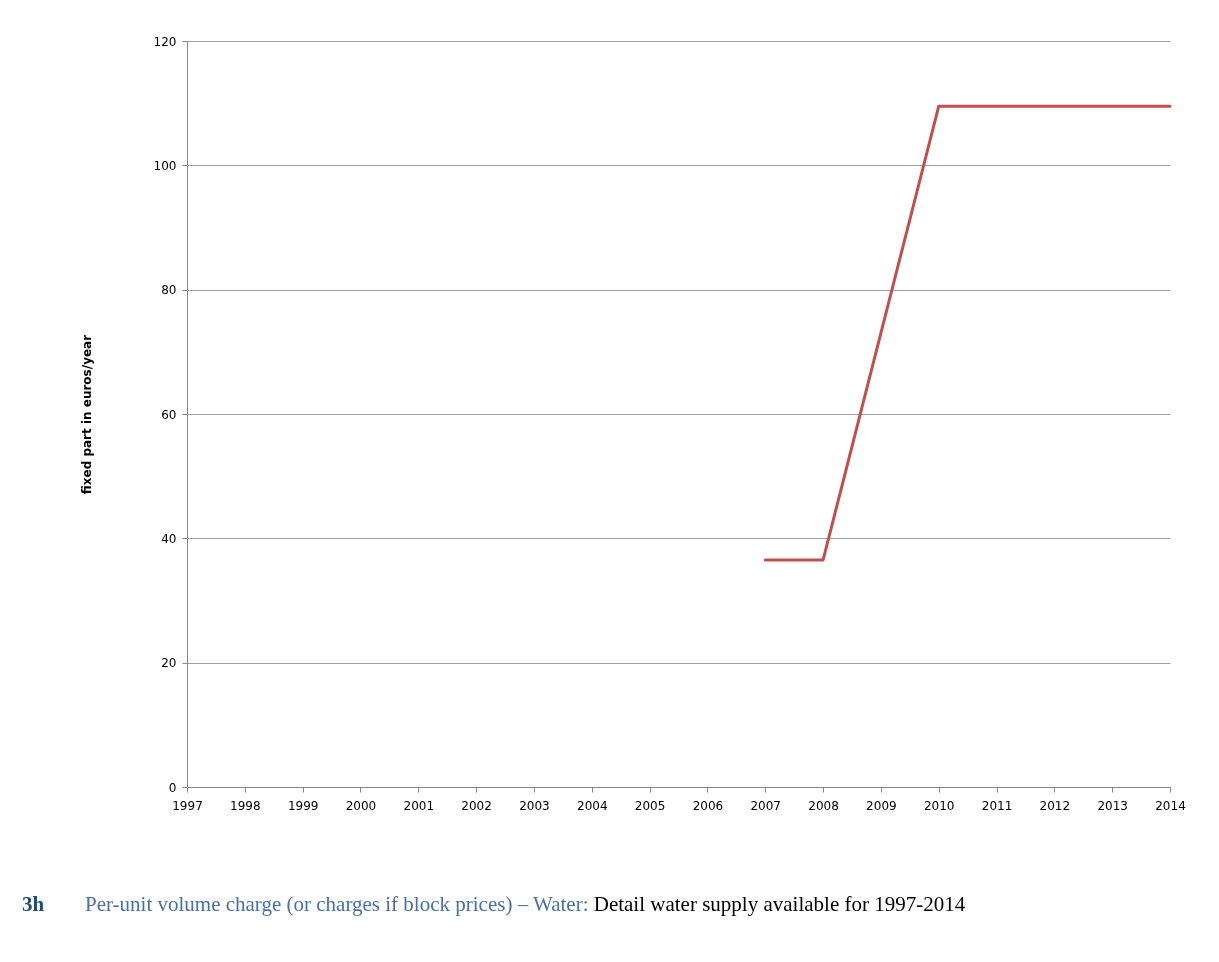 The height and width of the screenshot is (962, 1219). What do you see at coordinates (592, 805) in the screenshot?
I see `x-tick-label: 2004` at bounding box center [592, 805].